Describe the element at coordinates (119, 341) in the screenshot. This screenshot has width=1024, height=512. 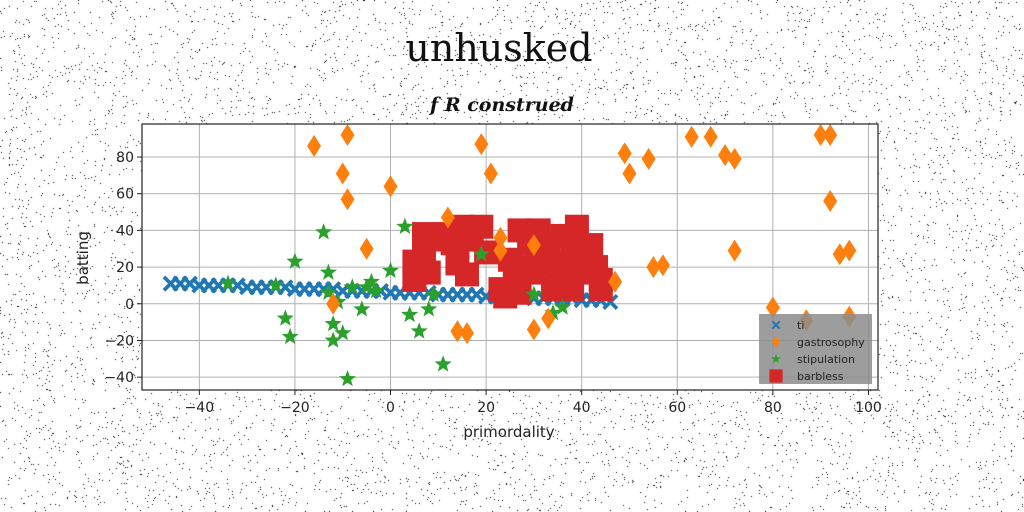
I see `y-tick-label: −20` at that location.